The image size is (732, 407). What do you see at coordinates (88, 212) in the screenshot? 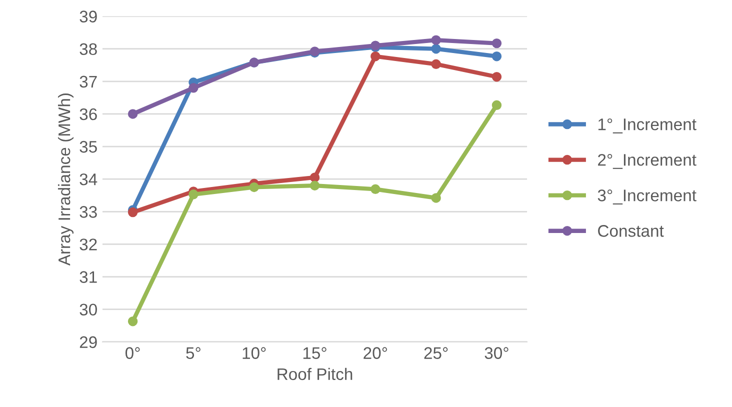
I see `y-tick-label: 33` at bounding box center [88, 212].